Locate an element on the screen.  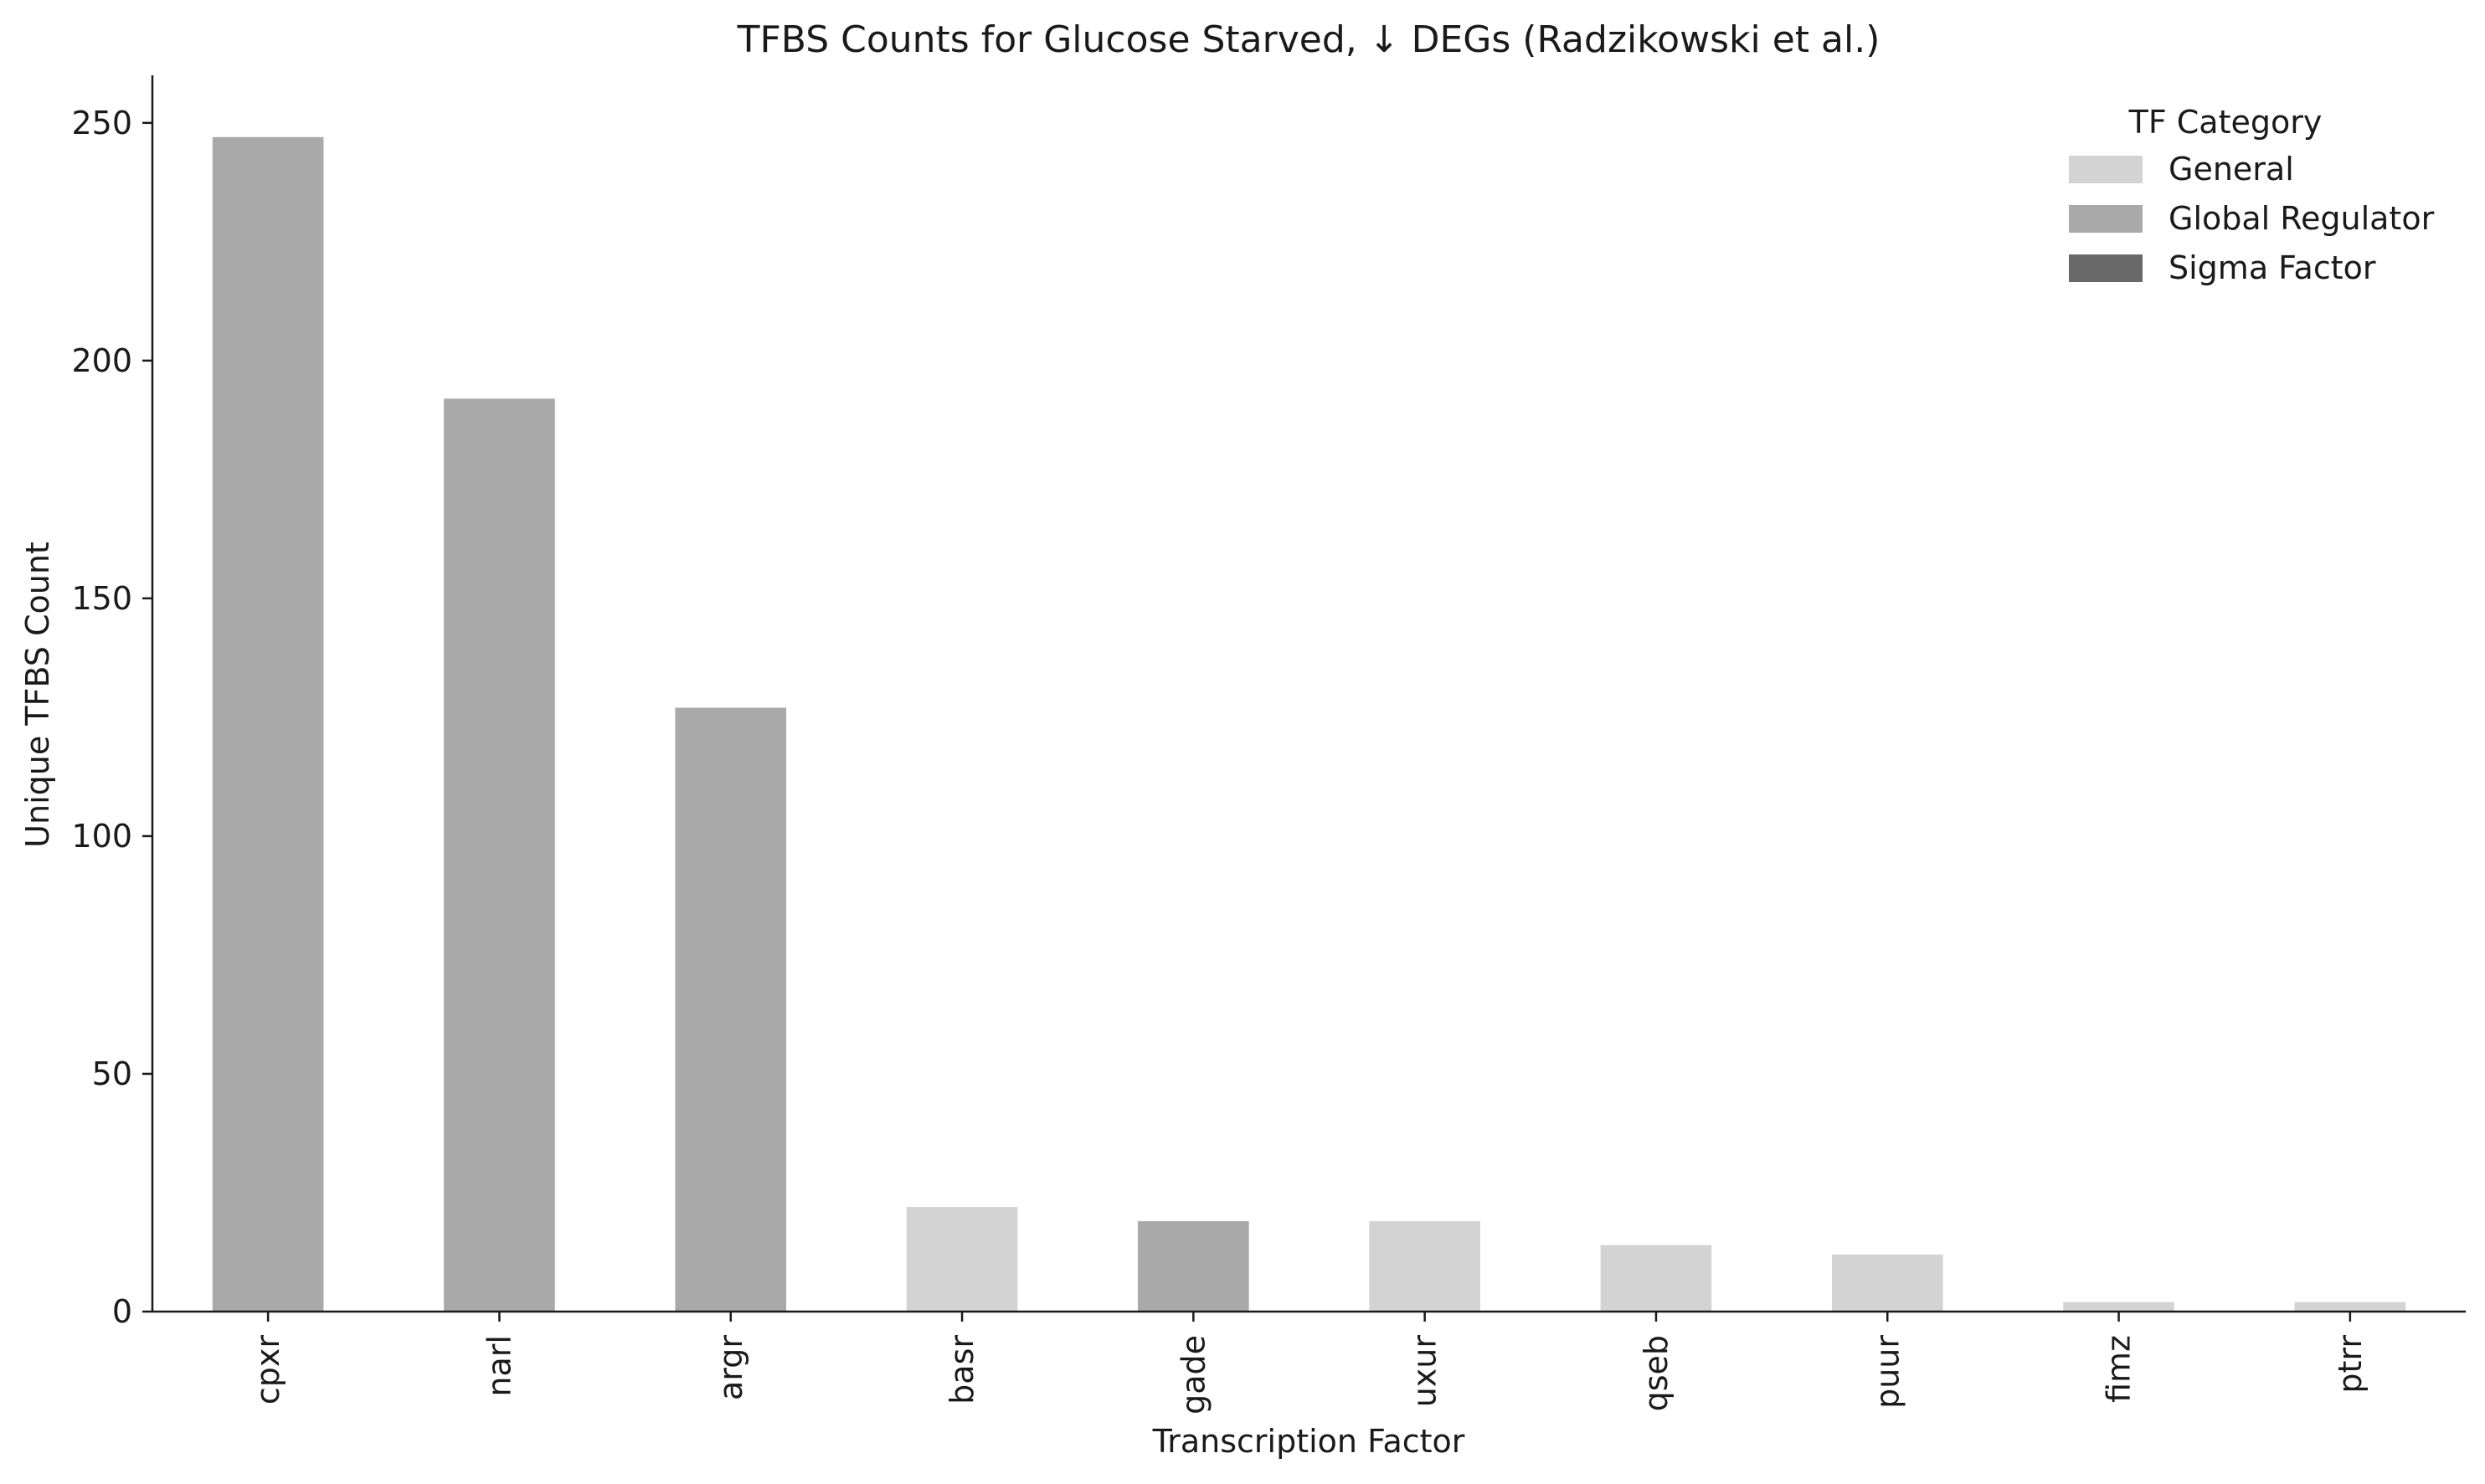
x-tick-label-uxur: uxur is located at coordinates (1425, 1372).